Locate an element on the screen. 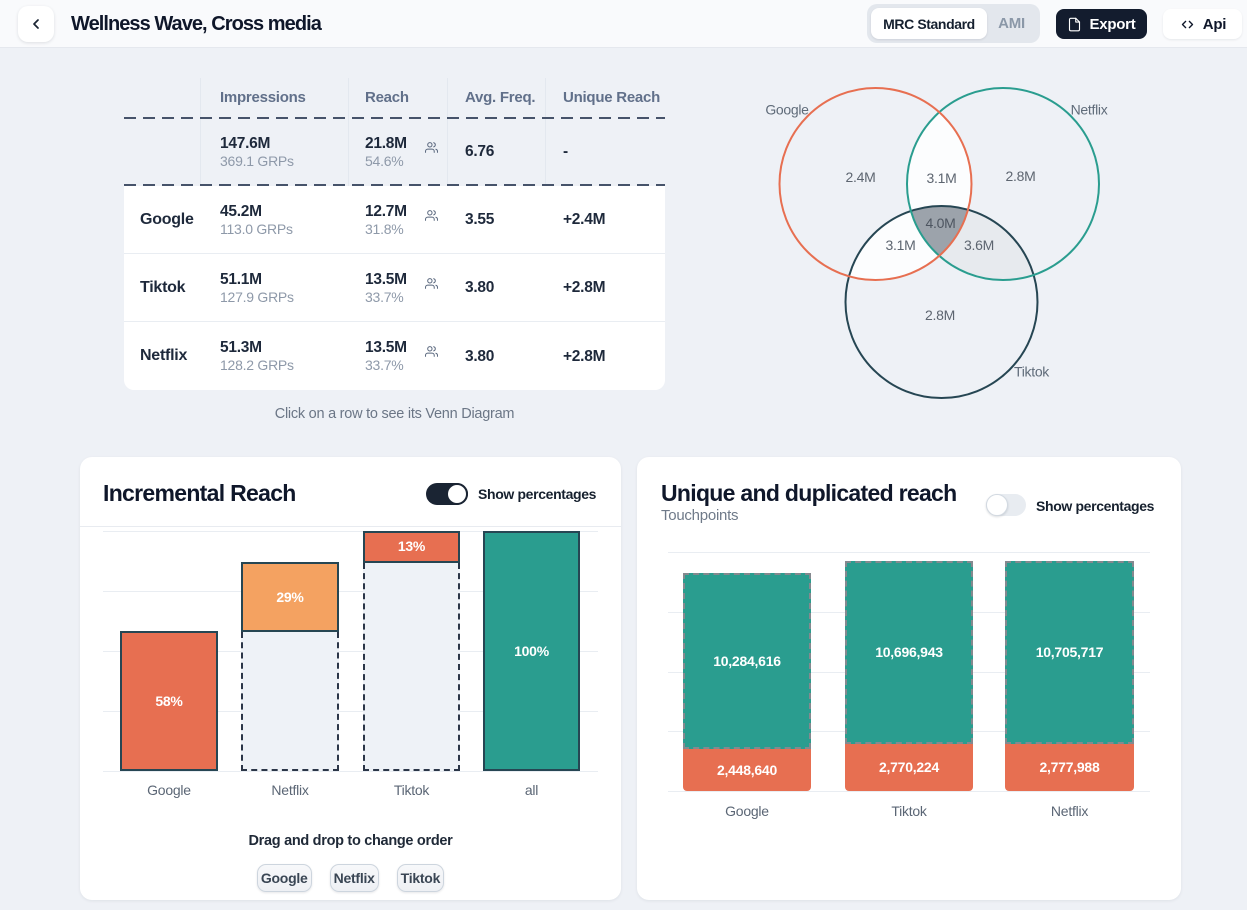 The width and height of the screenshot is (1247, 910). svg-text: Google is located at coordinates (787, 110).